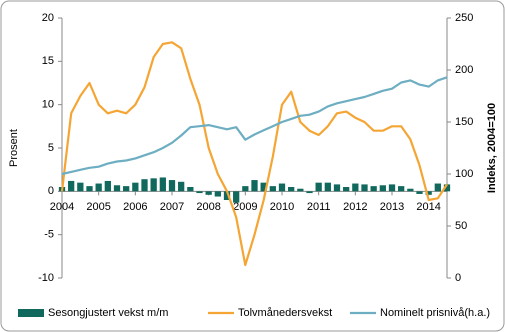  What do you see at coordinates (14, 148) in the screenshot?
I see `y-axis-label: Prosent` at bounding box center [14, 148].